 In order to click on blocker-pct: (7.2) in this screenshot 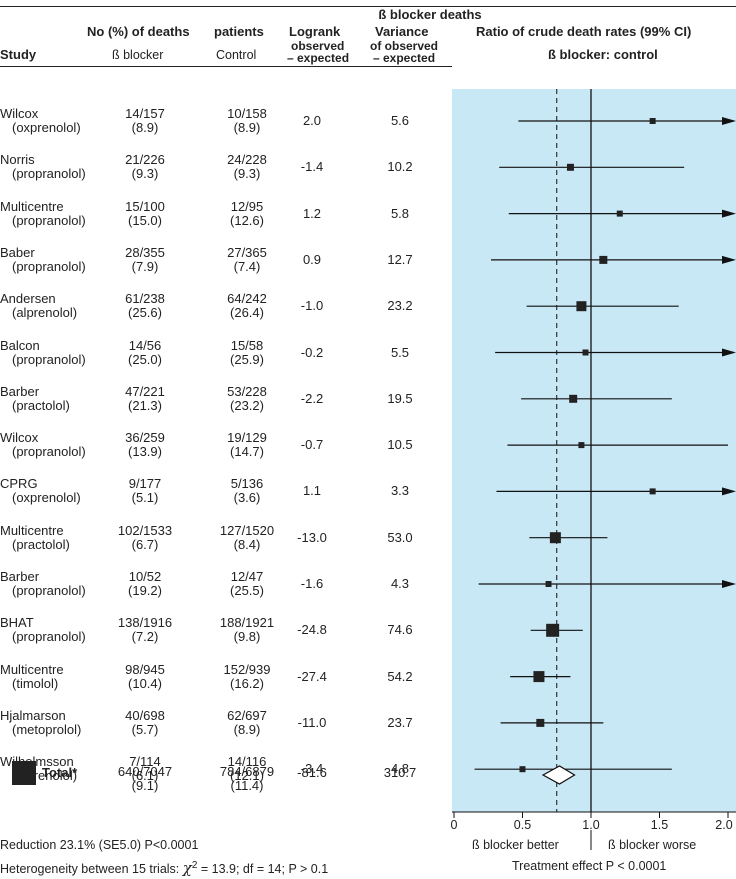, I will do `click(145, 637)`.